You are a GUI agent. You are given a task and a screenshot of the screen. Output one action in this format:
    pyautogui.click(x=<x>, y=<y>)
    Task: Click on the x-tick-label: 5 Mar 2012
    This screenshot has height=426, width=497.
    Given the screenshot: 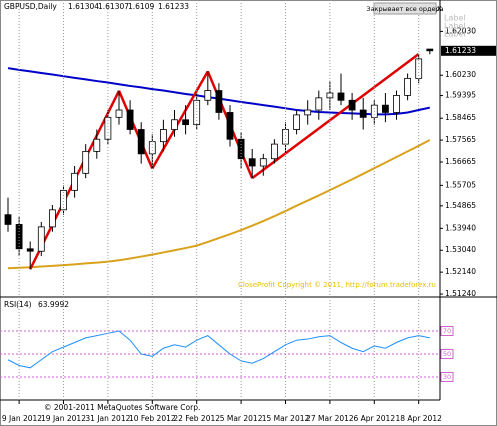 What is the action you would take?
    pyautogui.click(x=241, y=418)
    